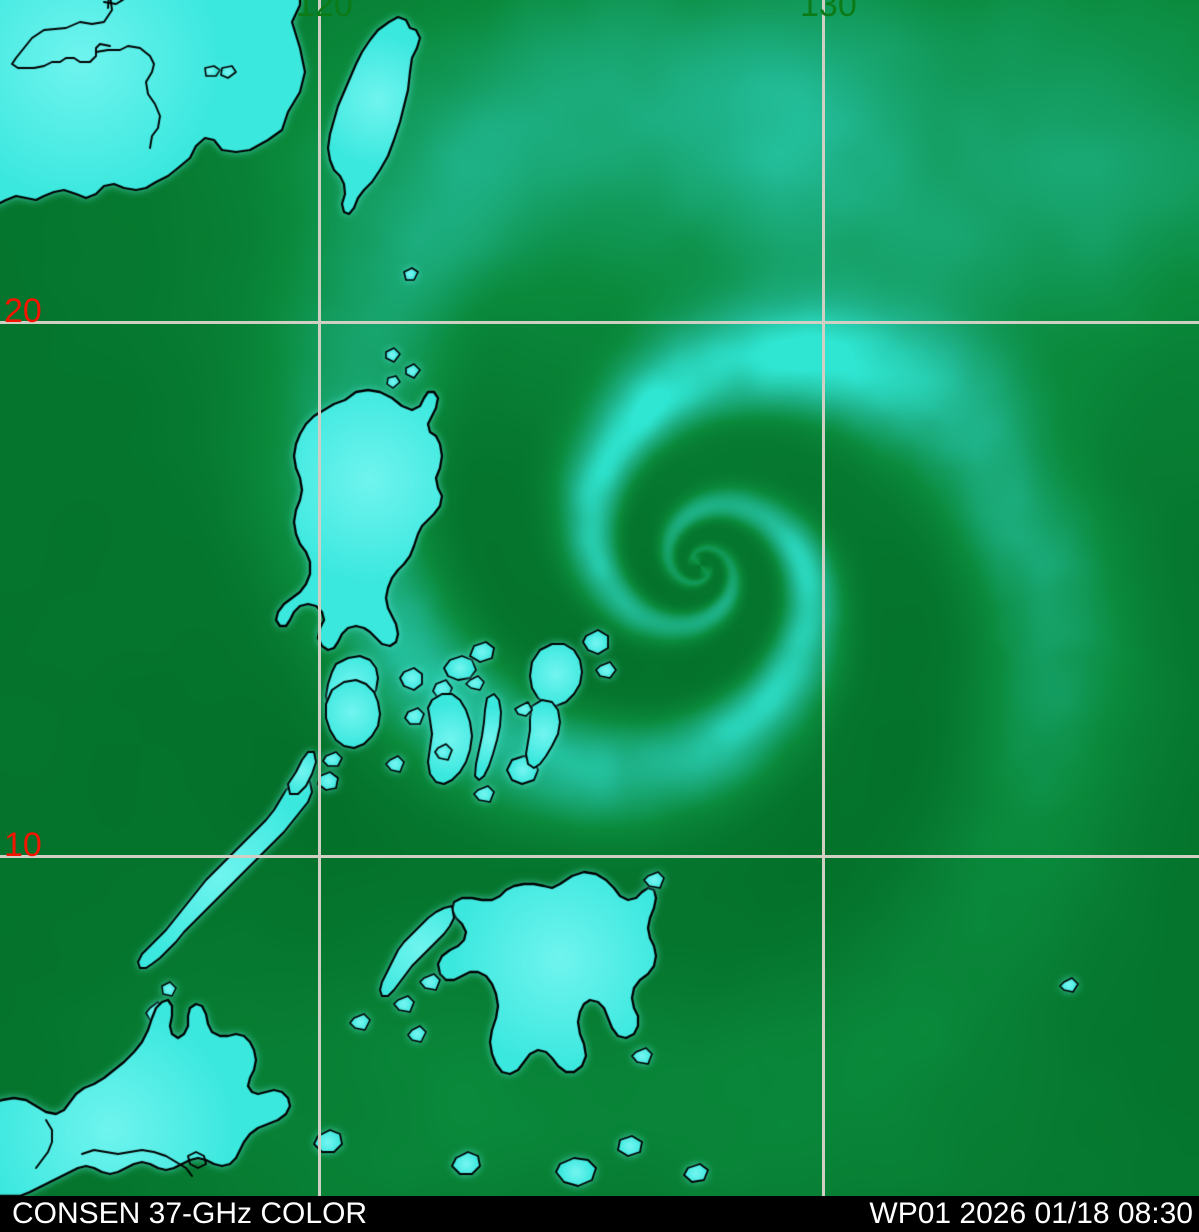  I want to click on product-label: CONSEN 37-GHz COLOR, so click(190, 1213).